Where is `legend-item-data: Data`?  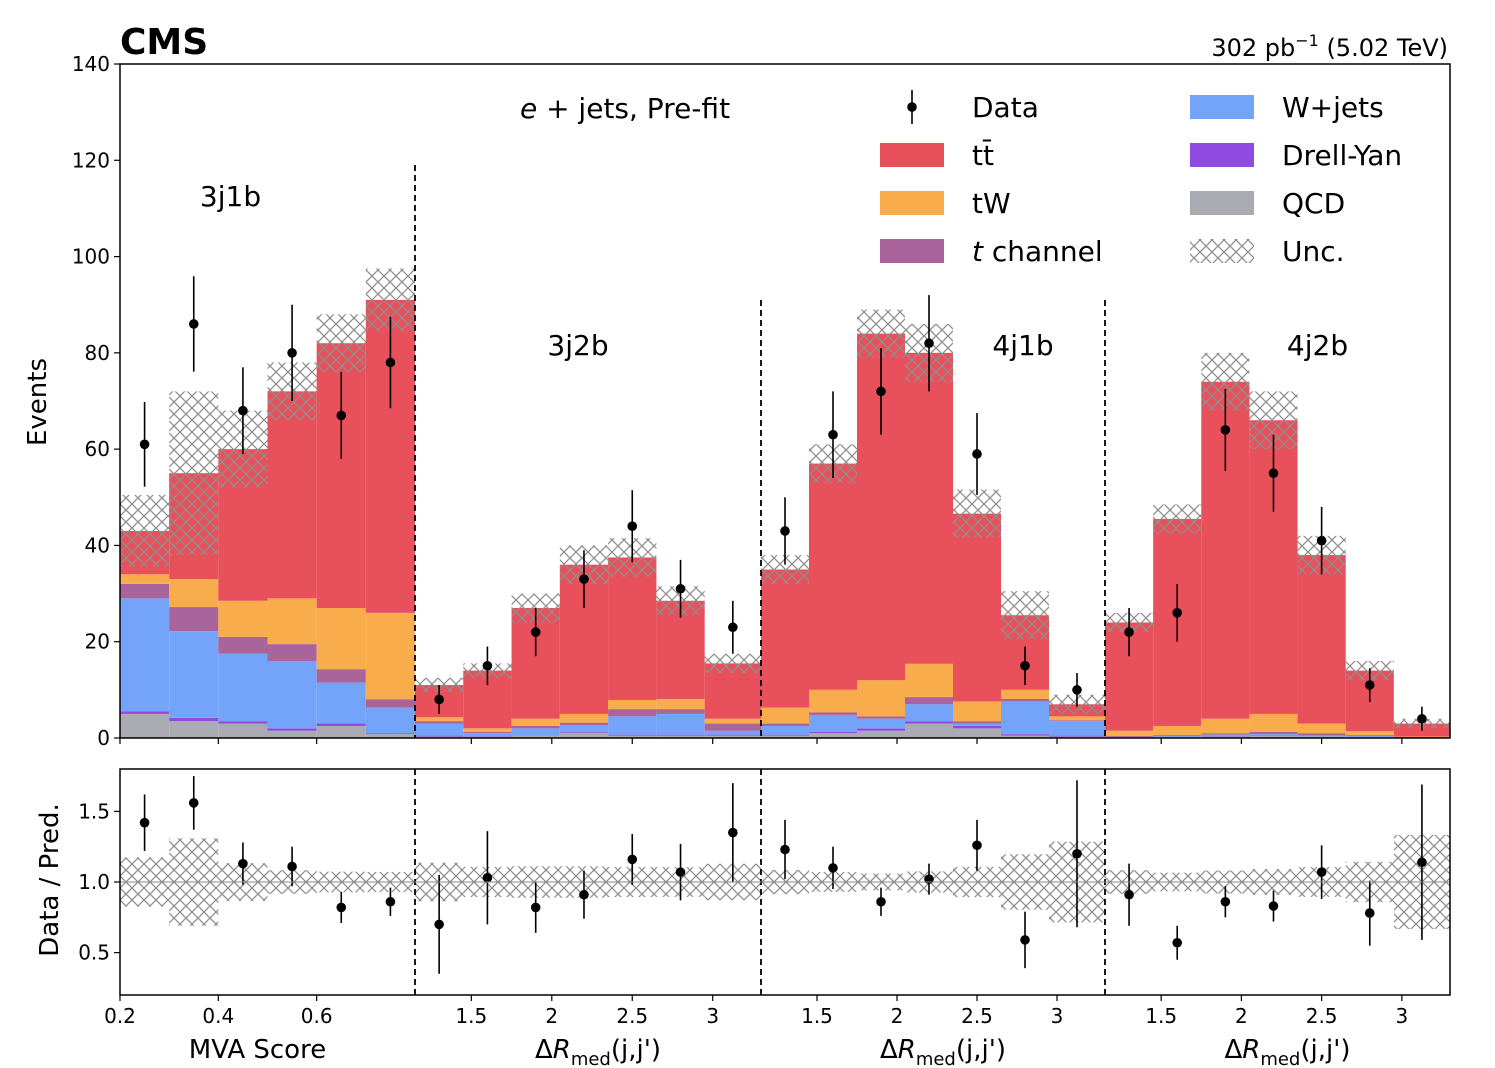
legend-item-data: Data is located at coordinates (973, 107).